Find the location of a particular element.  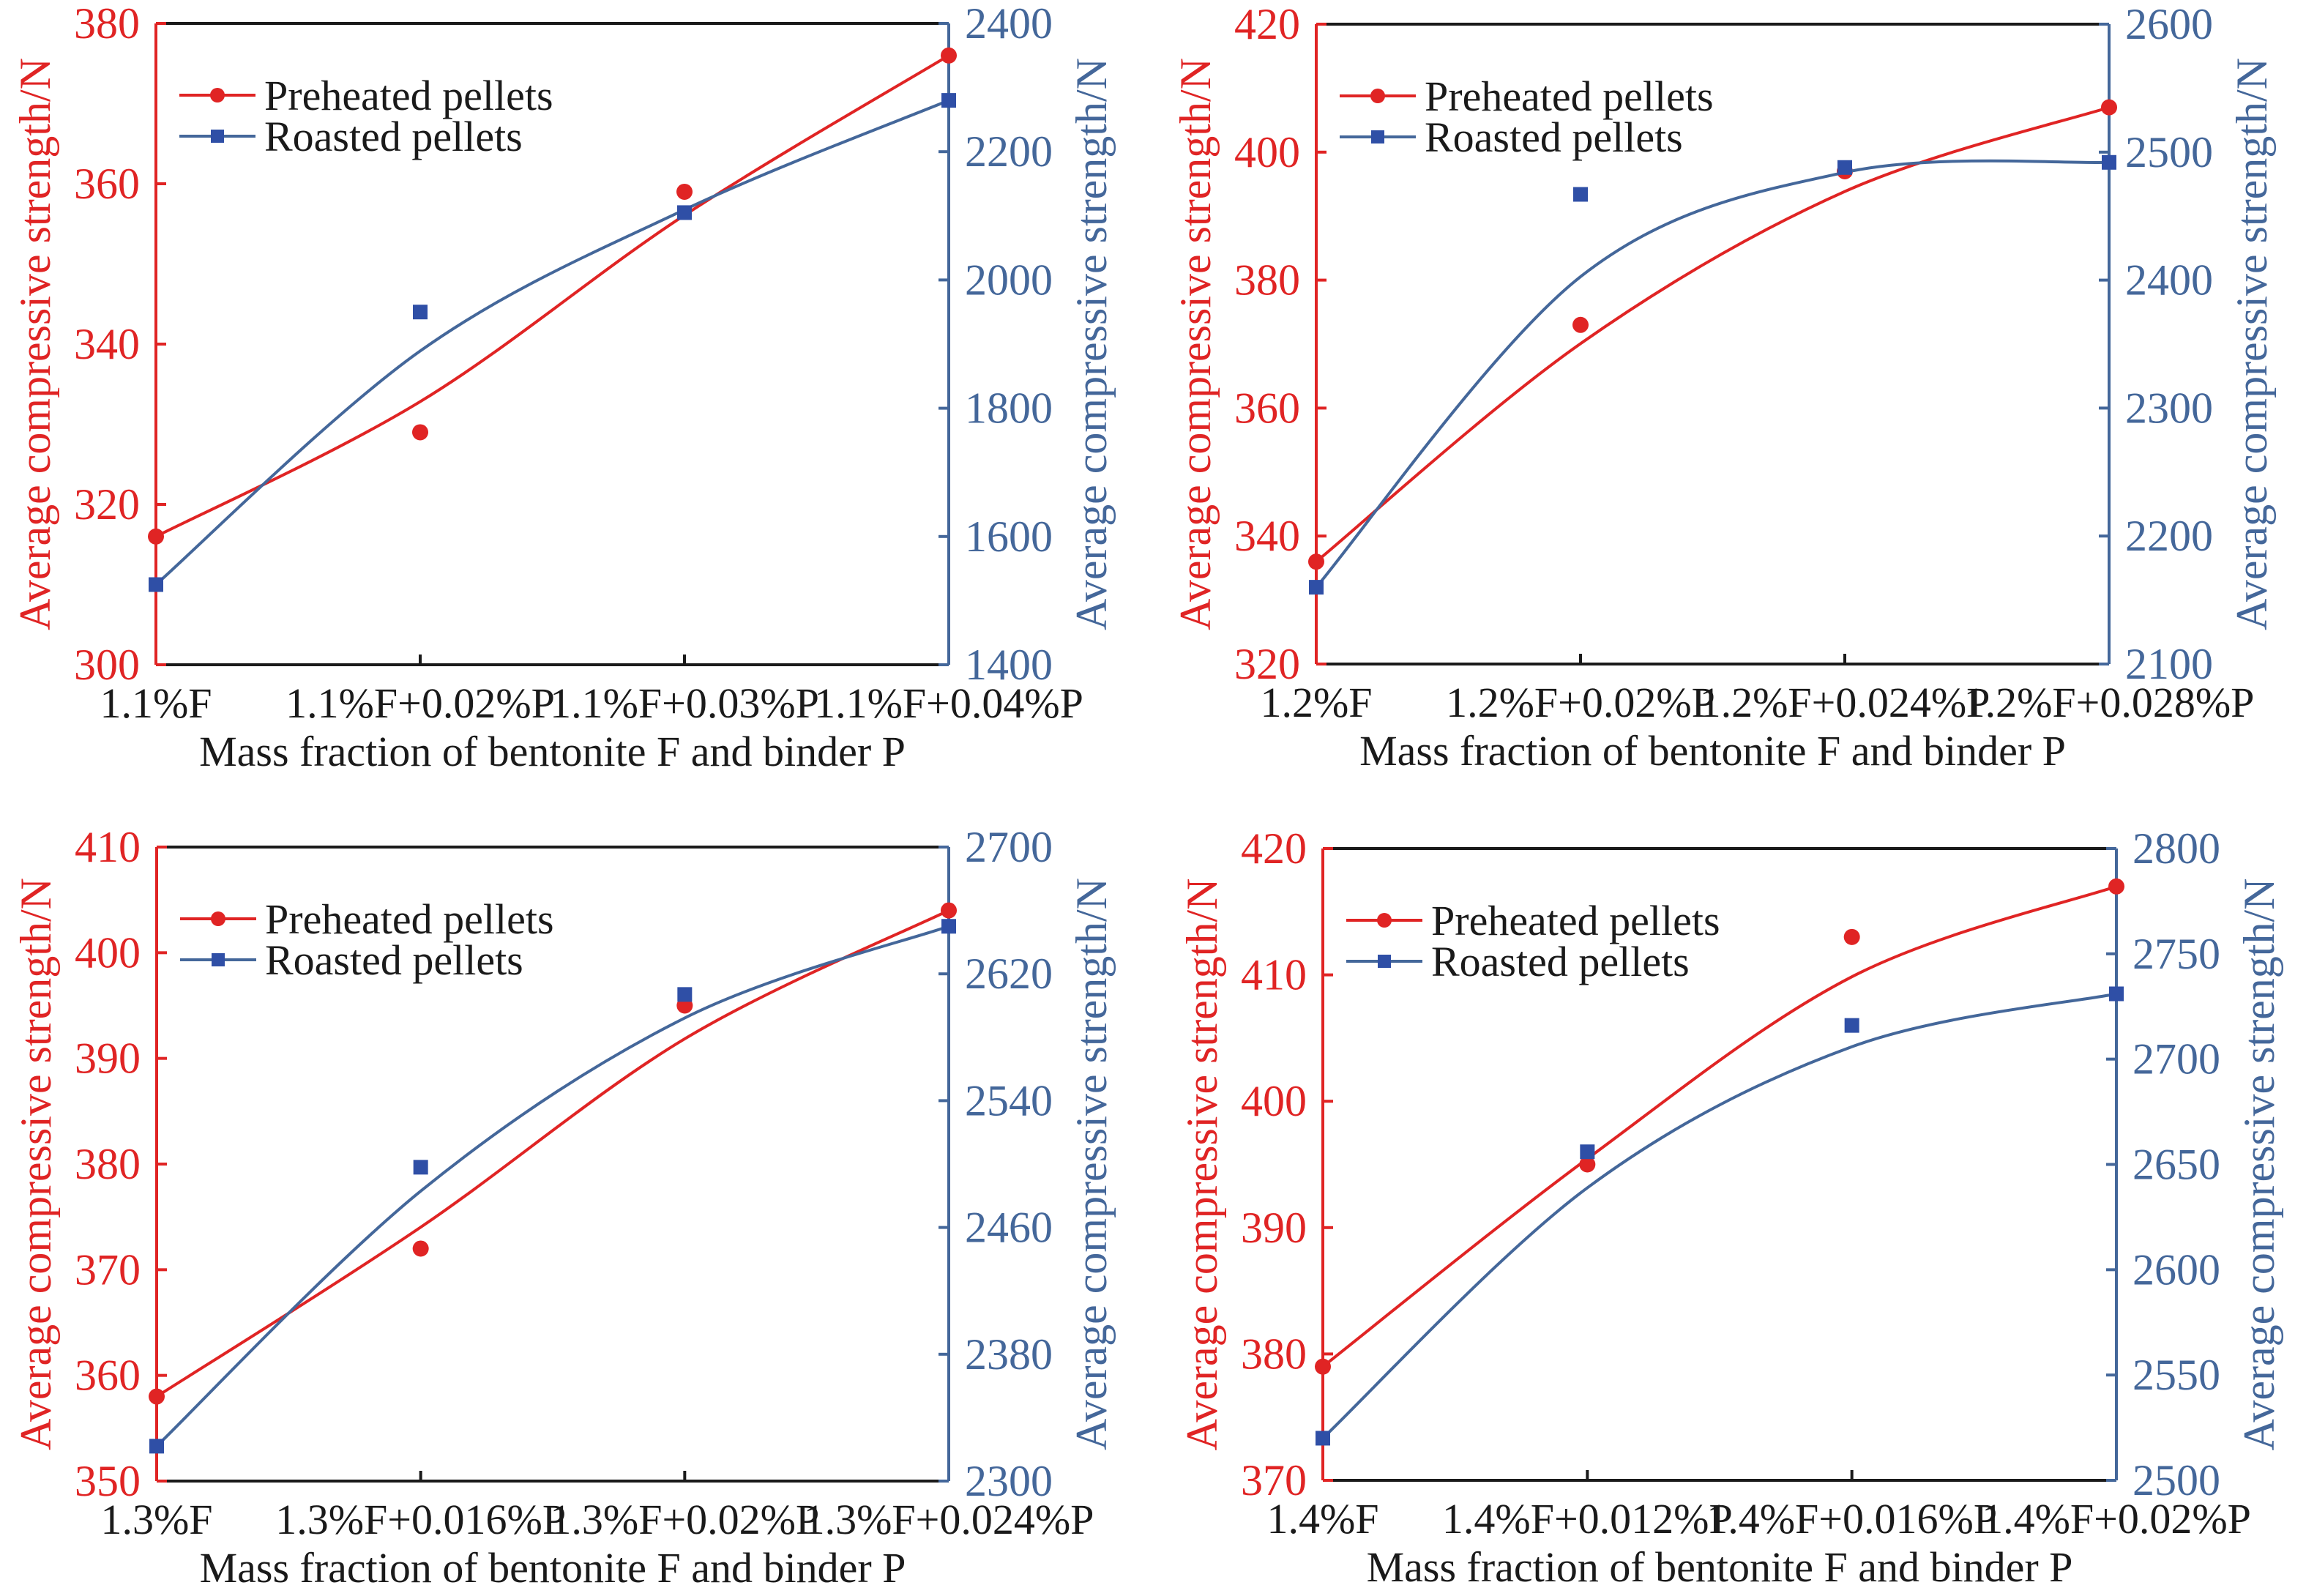

right-tick-label: 2000 is located at coordinates (1009, 280).